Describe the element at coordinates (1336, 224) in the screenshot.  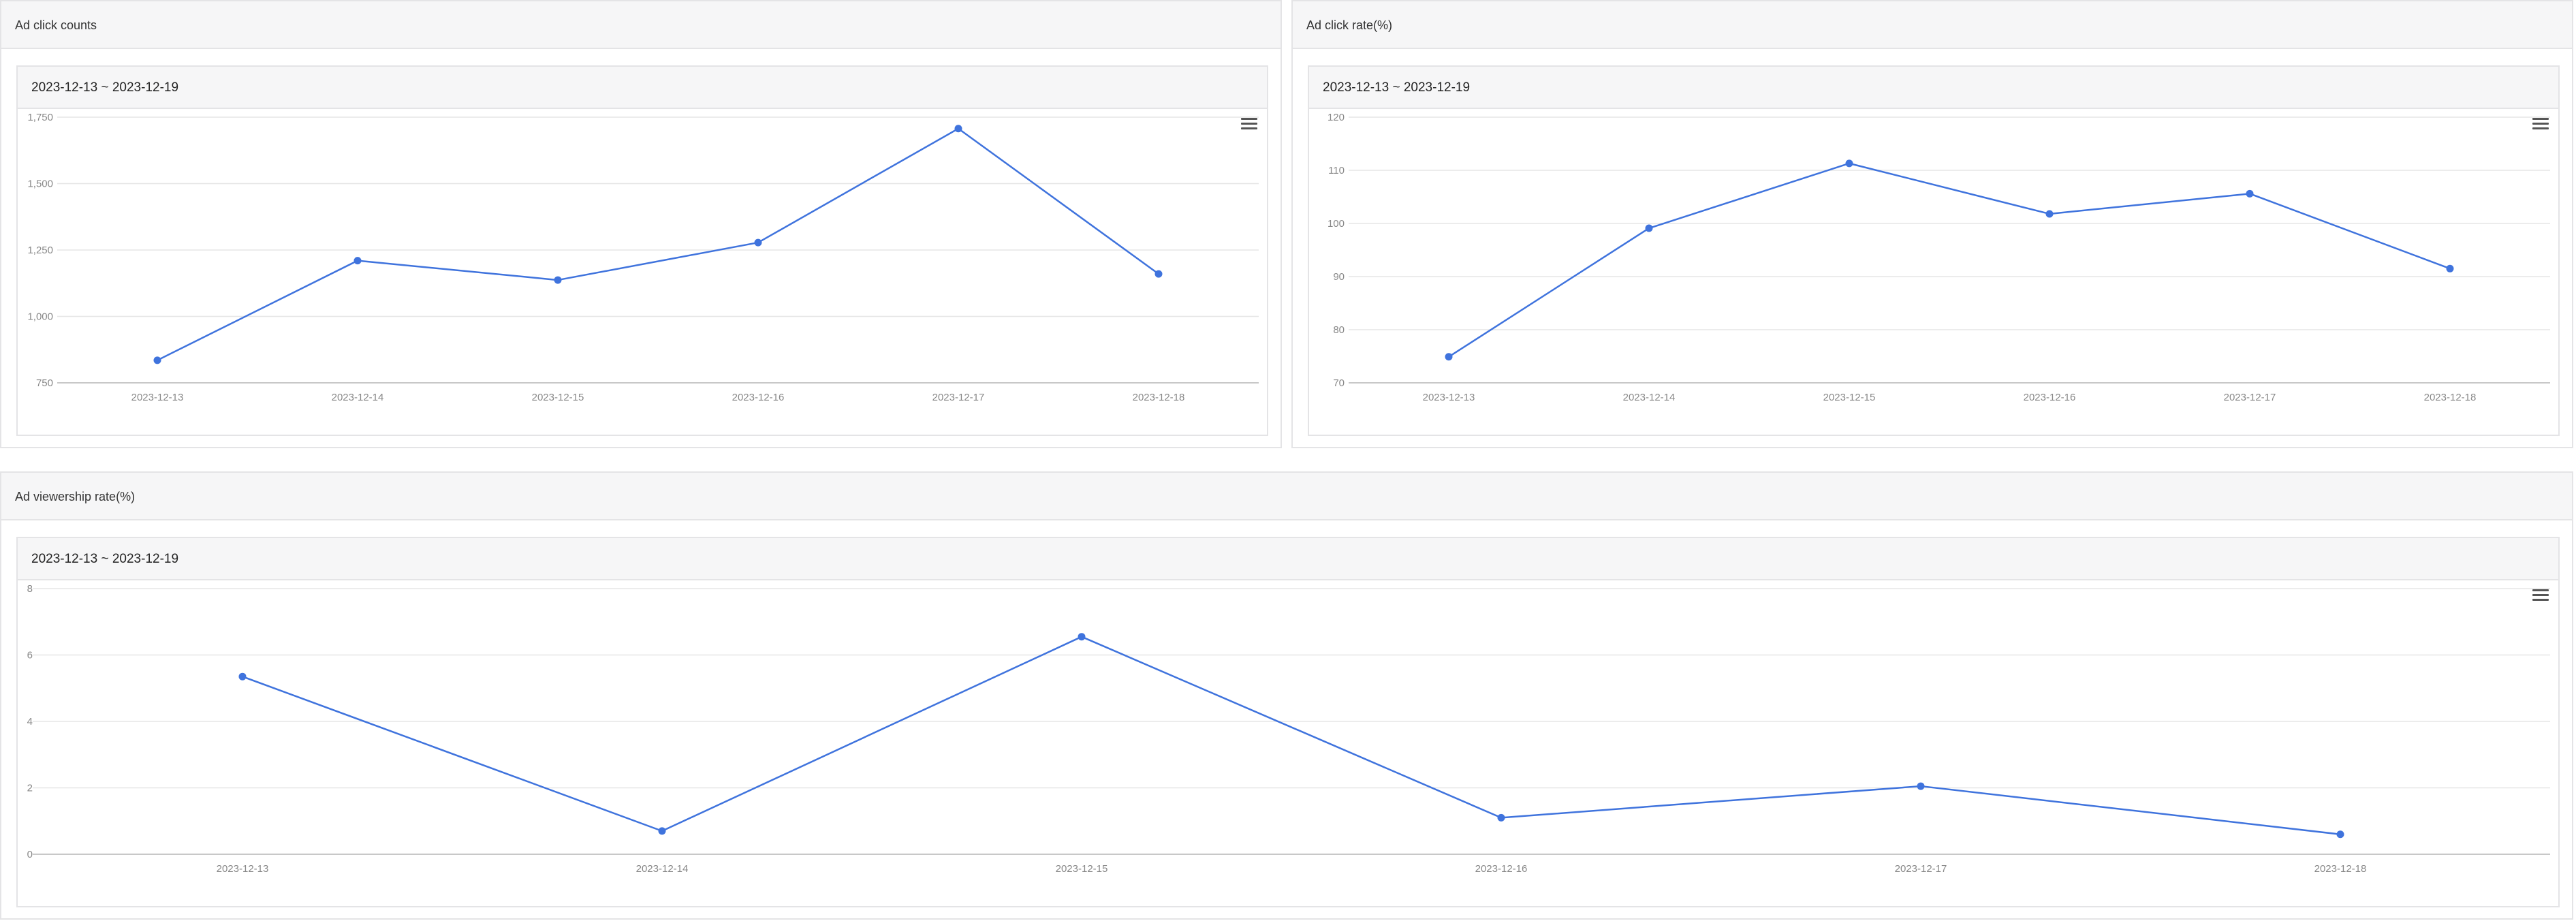
I see `y-tick-label: 100` at that location.